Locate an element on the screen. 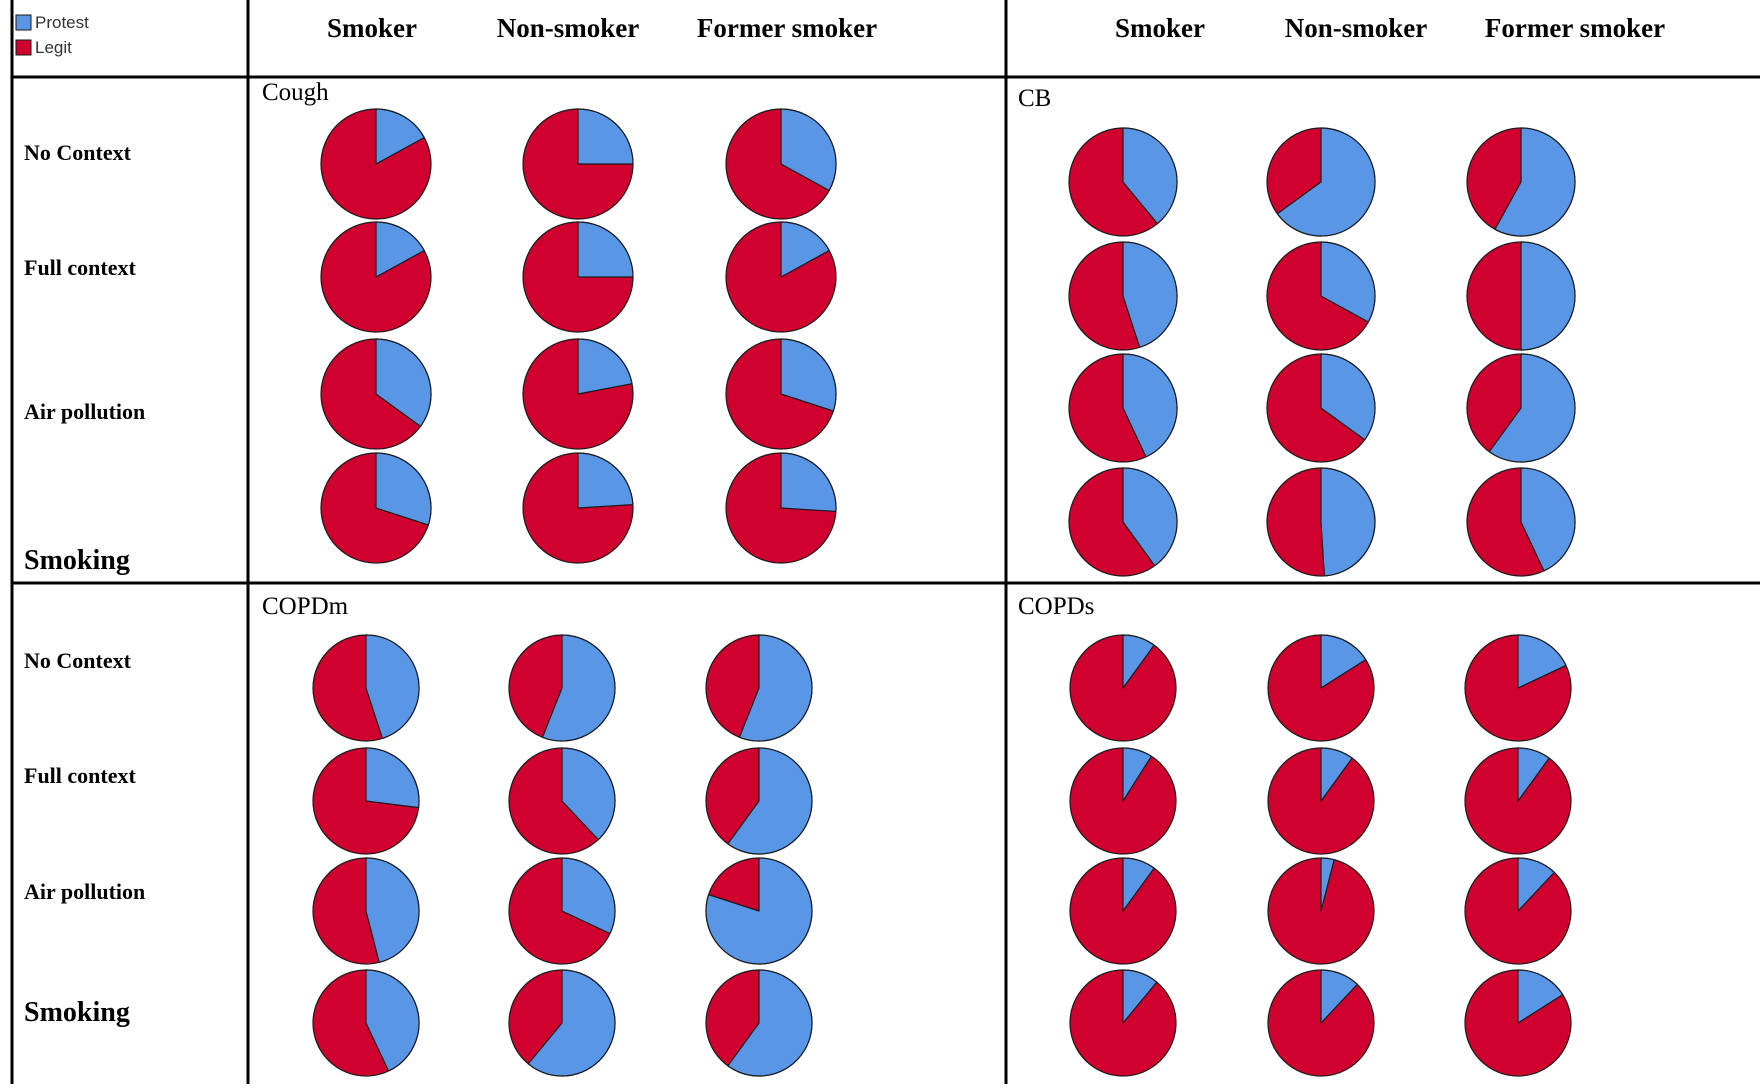 Image resolution: width=1760 pixels, height=1089 pixels. pie-cough-air-pollution-former-smoker is located at coordinates (781, 394).